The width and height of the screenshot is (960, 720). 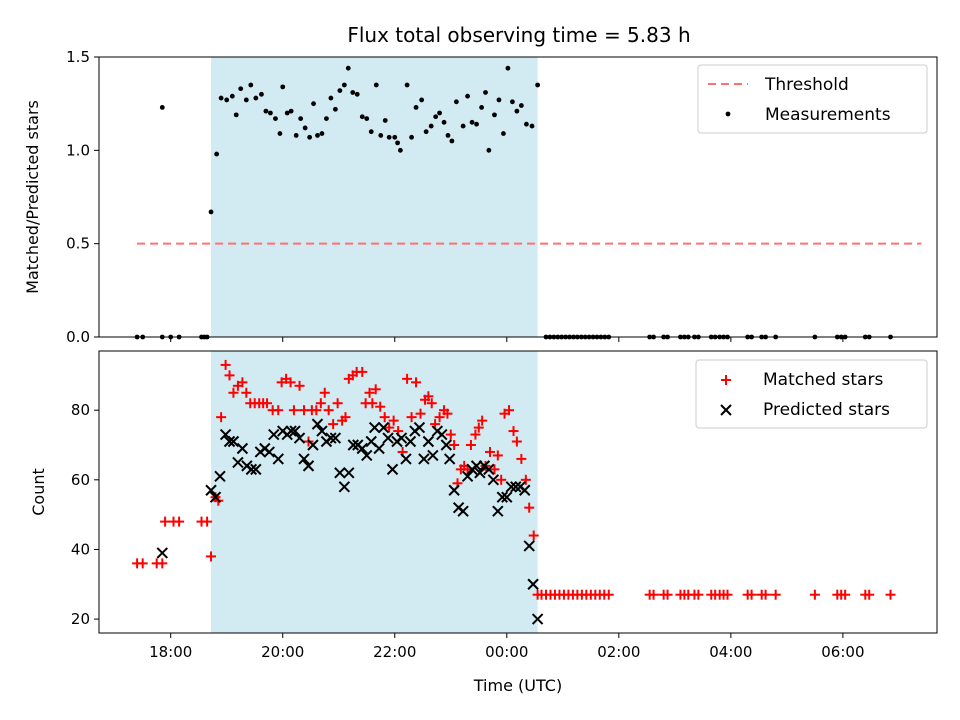 I want to click on bottom-xtick-label: 06:00, so click(x=842, y=652).